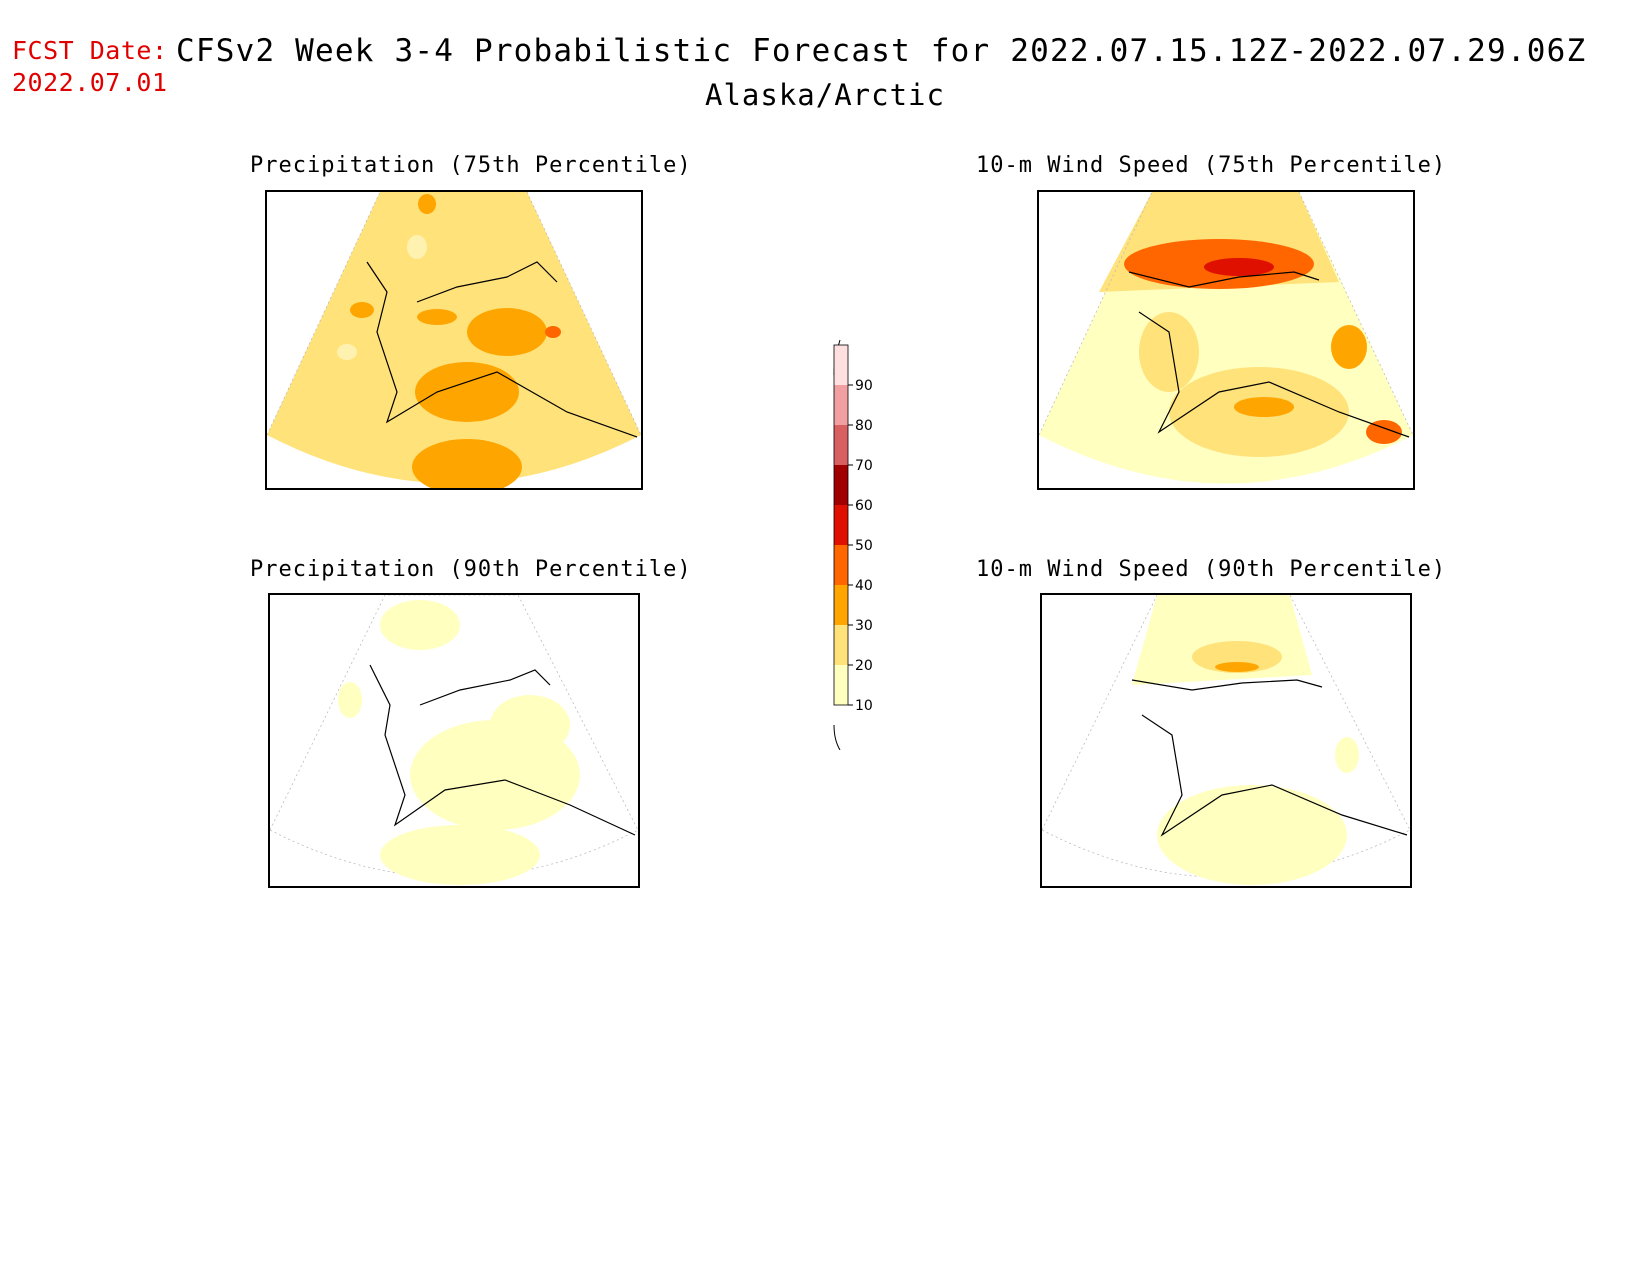 The height and width of the screenshot is (1275, 1650). What do you see at coordinates (90, 82) in the screenshot?
I see `fcst-date-value: 2022.07.01` at bounding box center [90, 82].